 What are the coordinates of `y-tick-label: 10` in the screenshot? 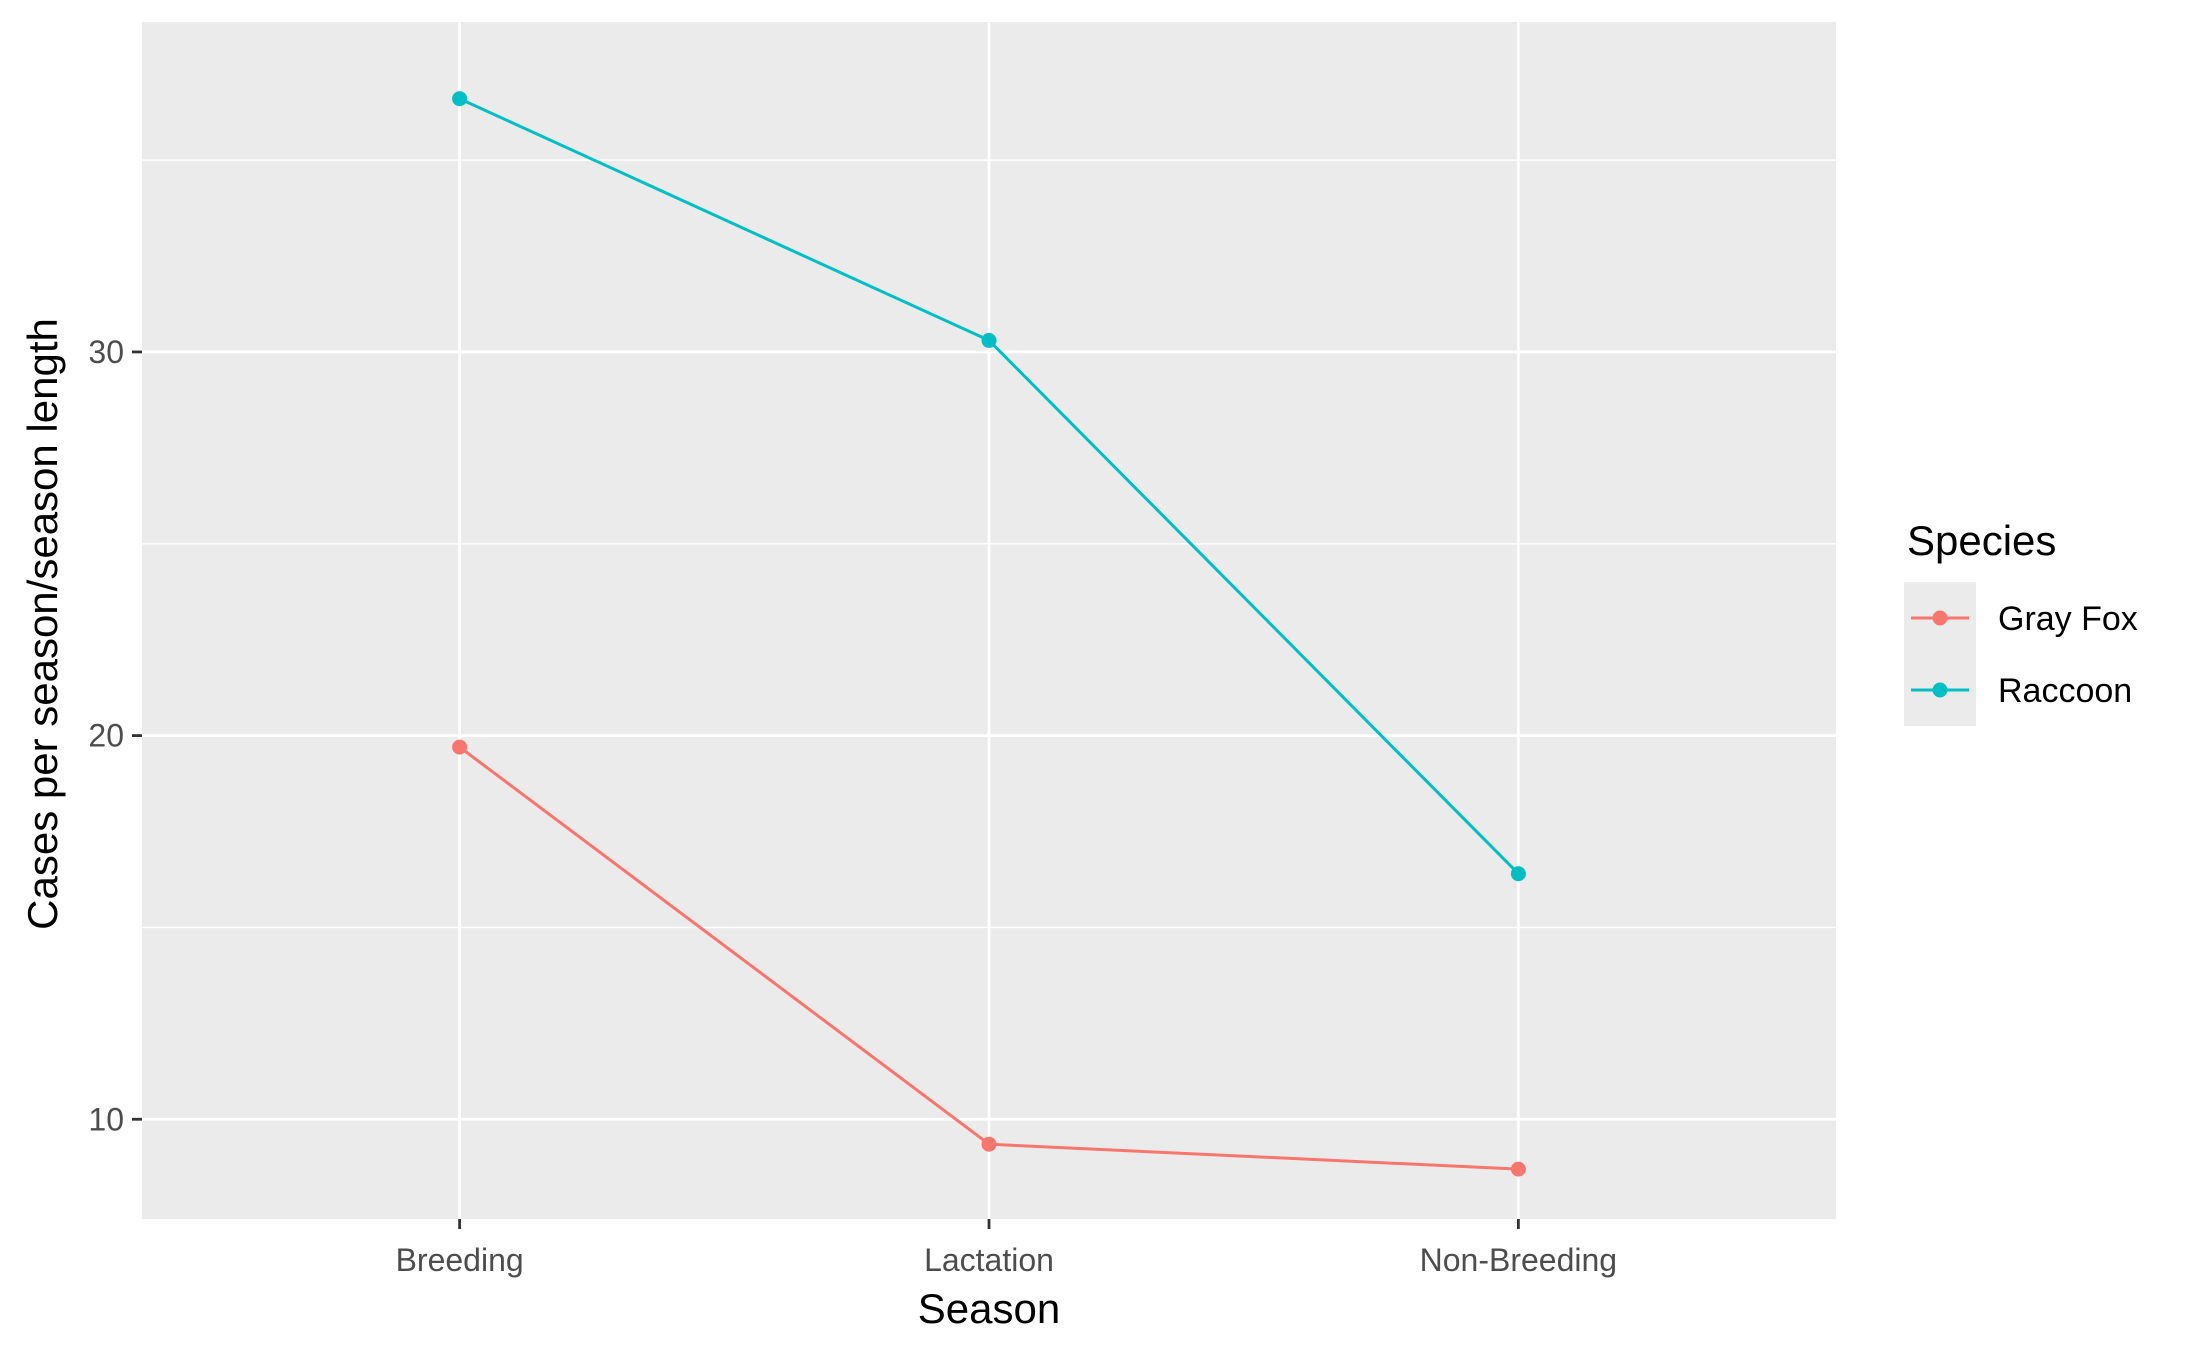 It's located at (106, 1119).